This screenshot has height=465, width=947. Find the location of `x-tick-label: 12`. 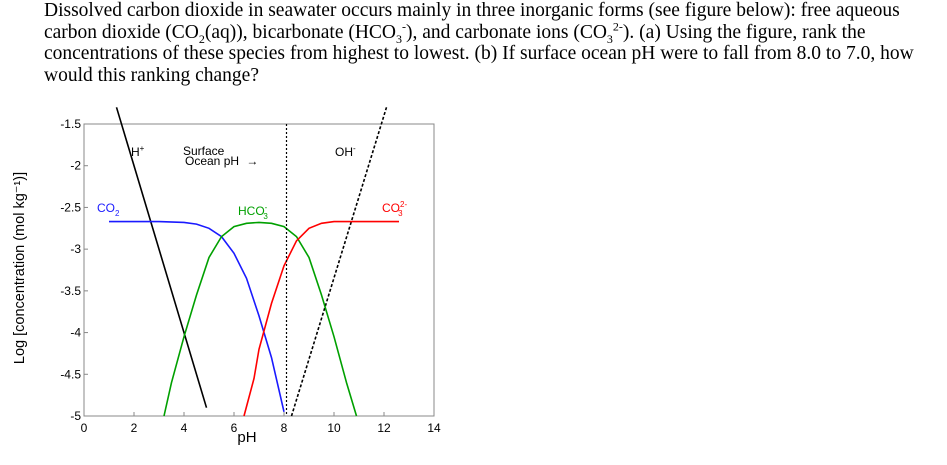

x-tick-label: 12 is located at coordinates (384, 428).